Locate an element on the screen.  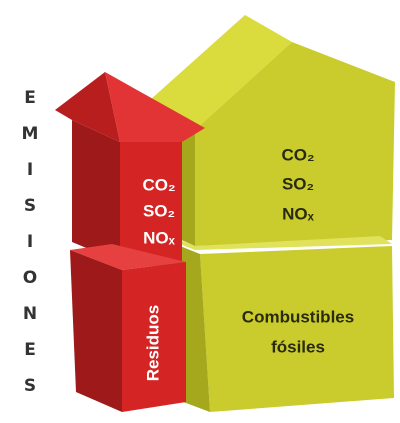
red-lower-side is located at coordinates (96, 331).